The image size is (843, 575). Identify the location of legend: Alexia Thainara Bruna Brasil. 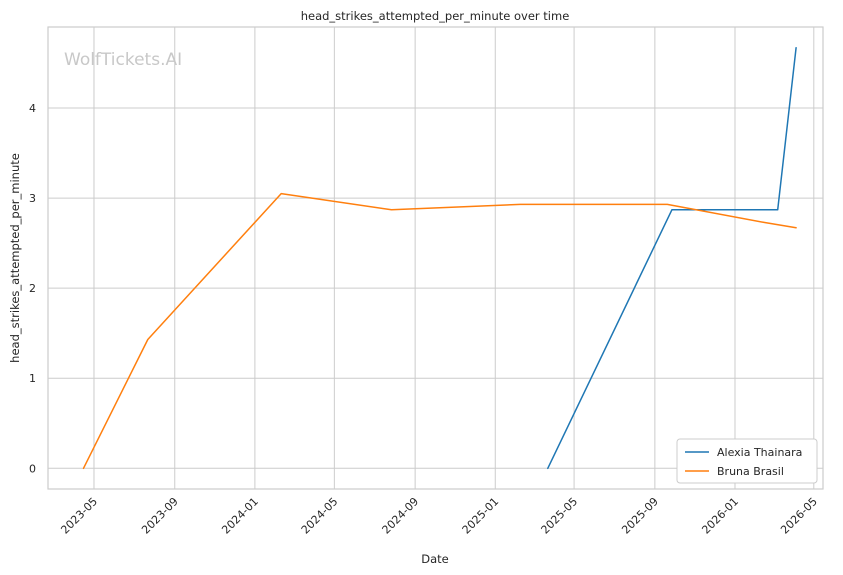
(747, 461).